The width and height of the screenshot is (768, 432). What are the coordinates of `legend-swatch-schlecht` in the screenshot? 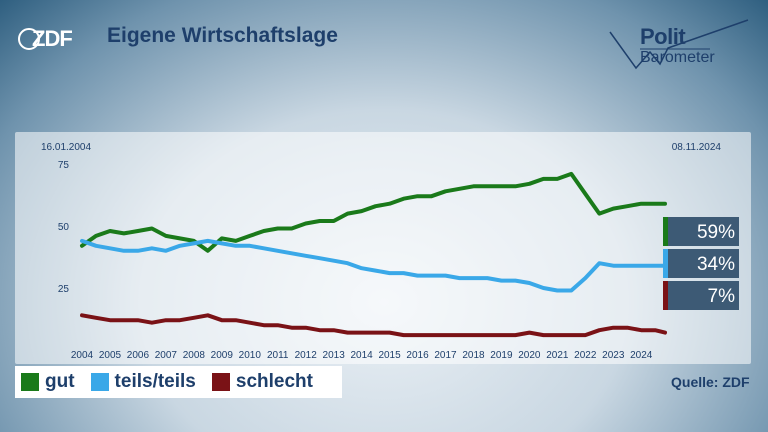 It's located at (220, 382).